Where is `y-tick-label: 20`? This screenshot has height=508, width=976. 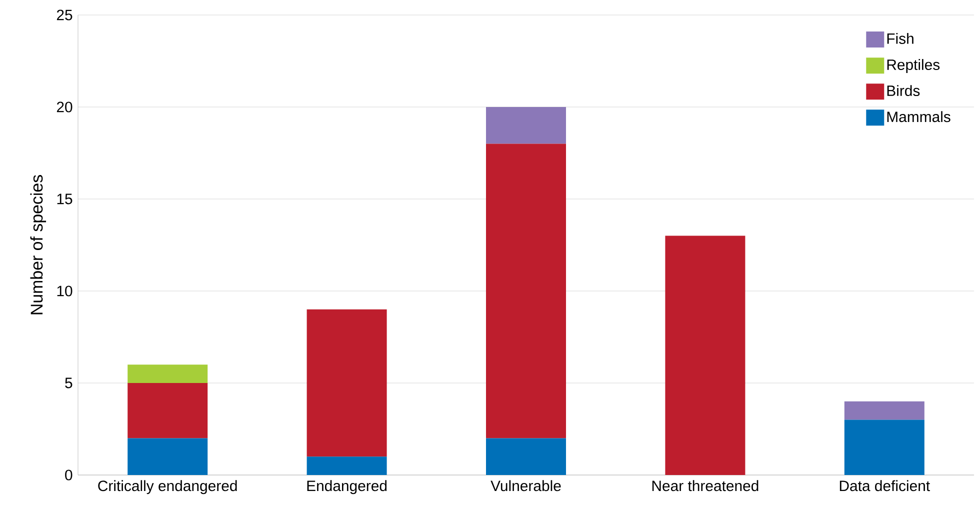 y-tick-label: 20 is located at coordinates (64, 107).